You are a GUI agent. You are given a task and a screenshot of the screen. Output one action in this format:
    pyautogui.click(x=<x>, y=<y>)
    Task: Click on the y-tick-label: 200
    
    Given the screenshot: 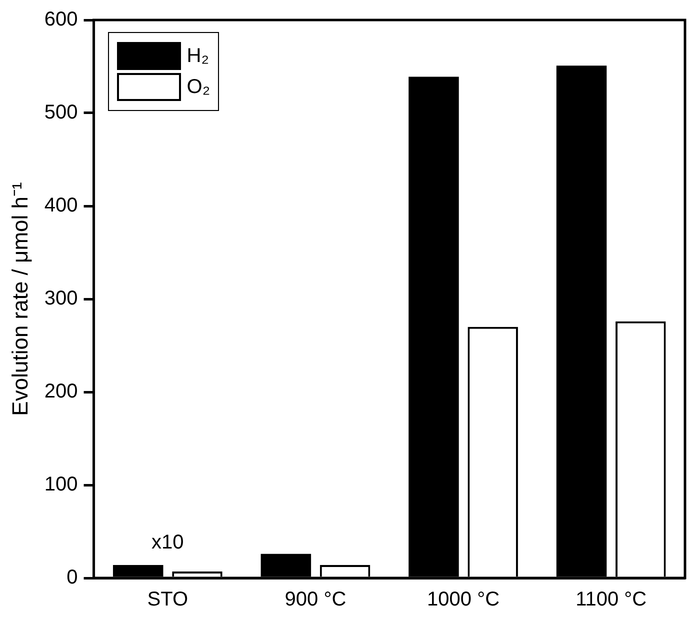 What is the action you would take?
    pyautogui.click(x=61, y=391)
    